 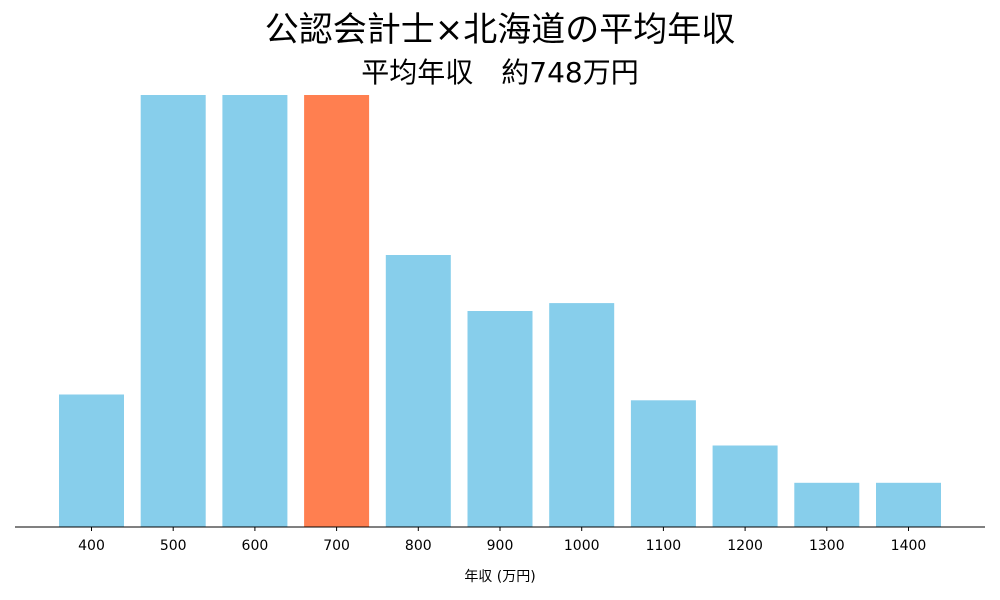 I want to click on x-tick-label-500: 500, so click(x=173, y=546).